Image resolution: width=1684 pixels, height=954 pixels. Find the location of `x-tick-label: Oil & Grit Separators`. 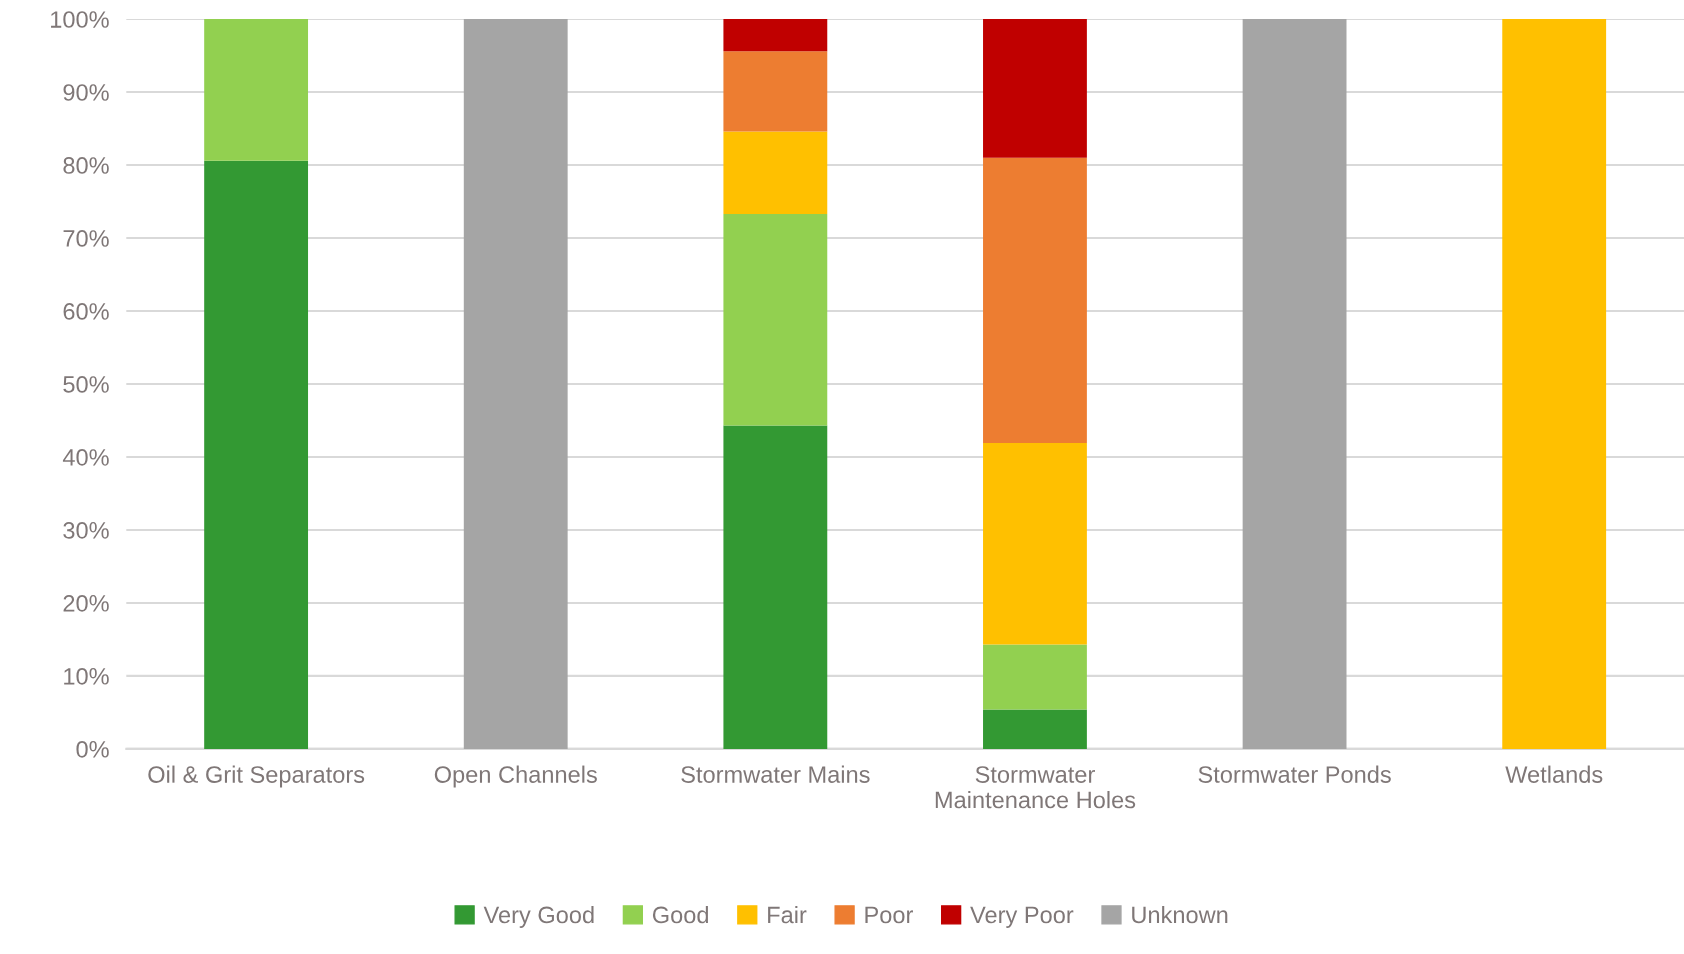

x-tick-label: Oil & Grit Separators is located at coordinates (256, 776).